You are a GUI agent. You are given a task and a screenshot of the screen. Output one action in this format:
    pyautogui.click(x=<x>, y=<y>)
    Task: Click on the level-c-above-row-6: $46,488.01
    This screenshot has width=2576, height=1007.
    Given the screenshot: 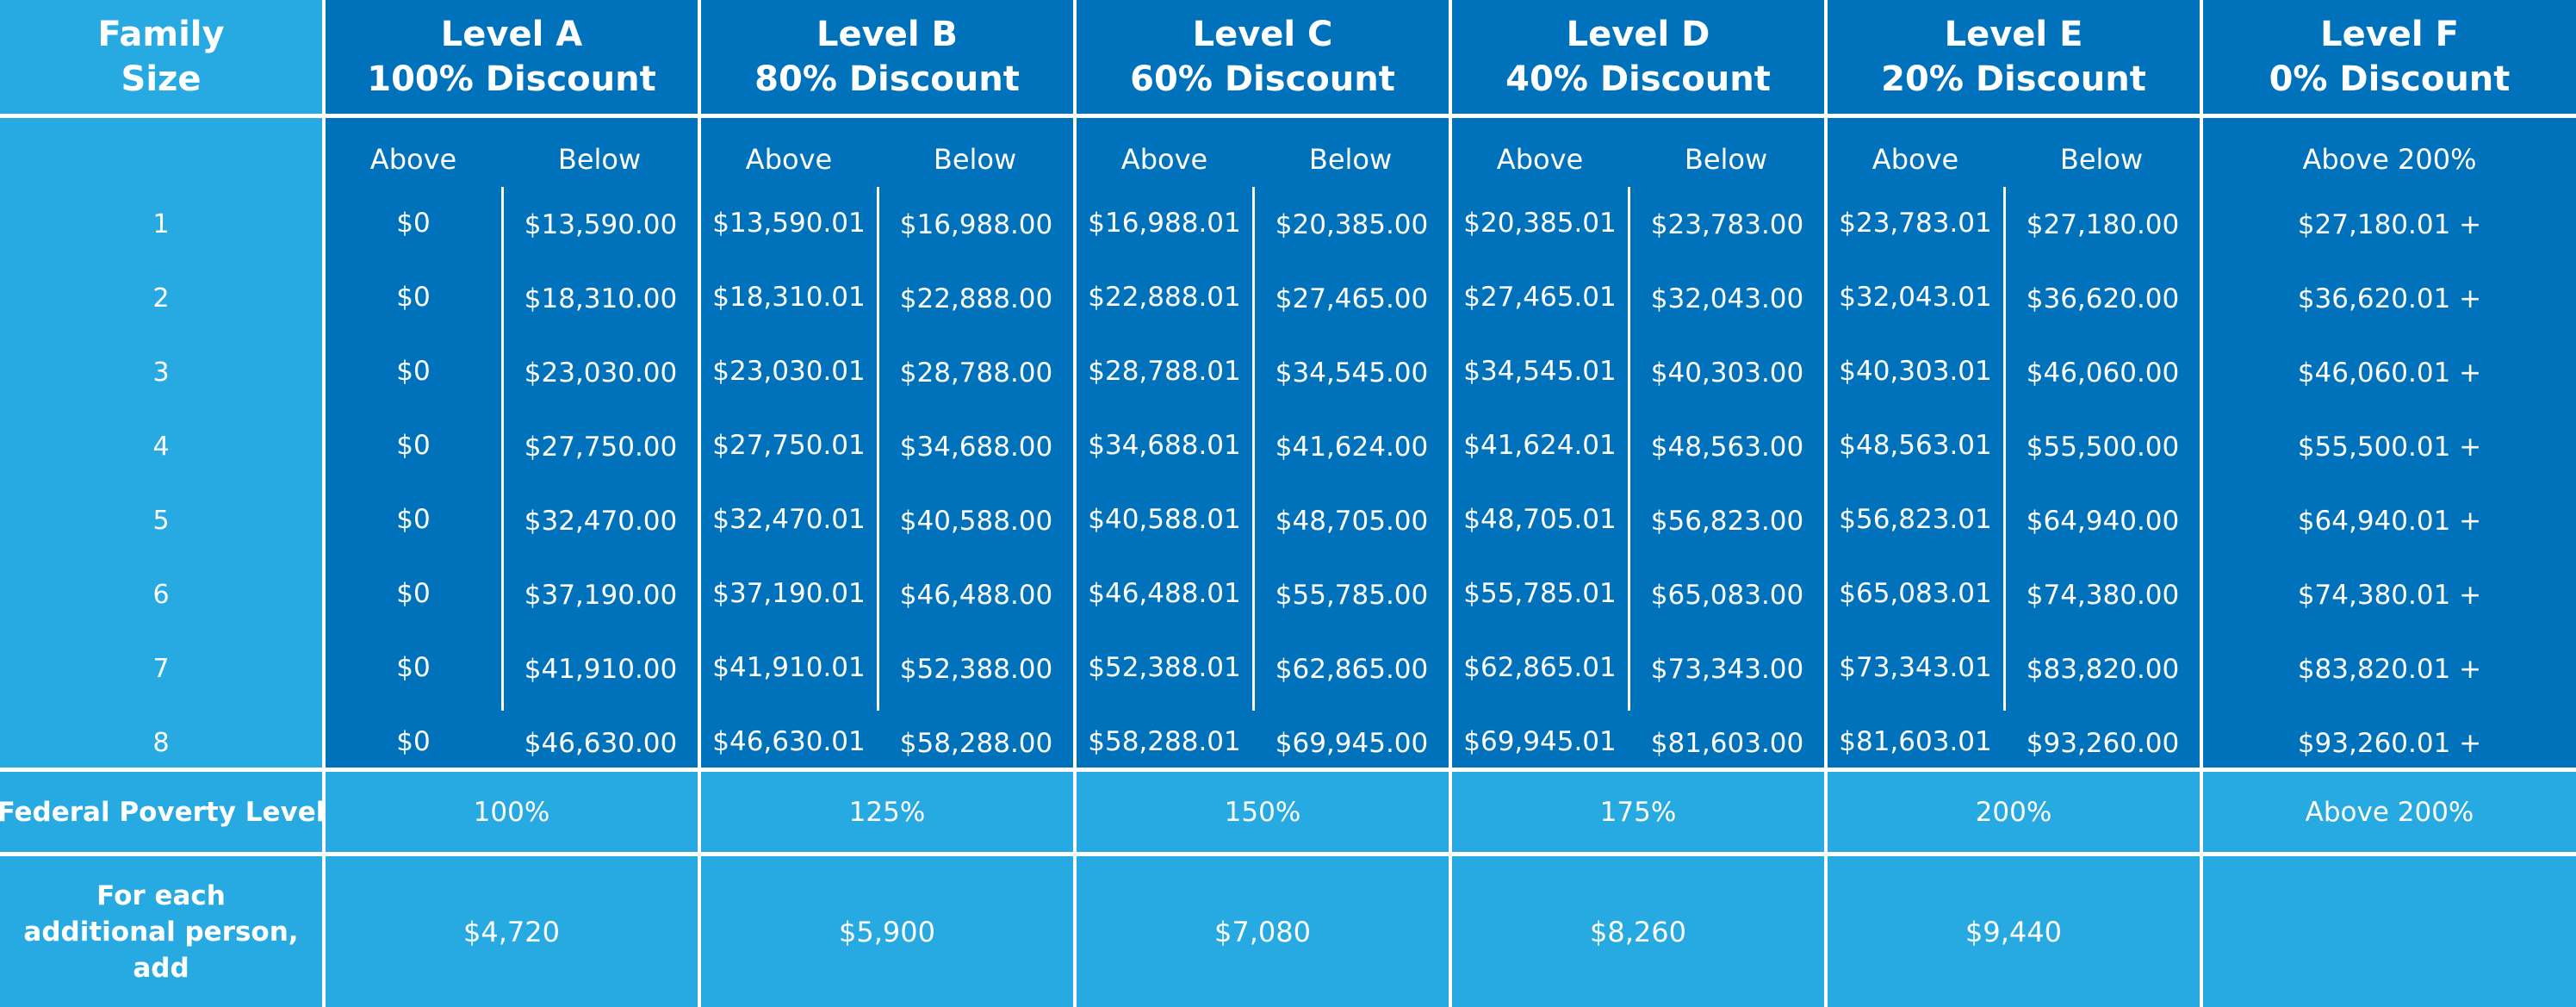 What is the action you would take?
    pyautogui.click(x=1164, y=594)
    